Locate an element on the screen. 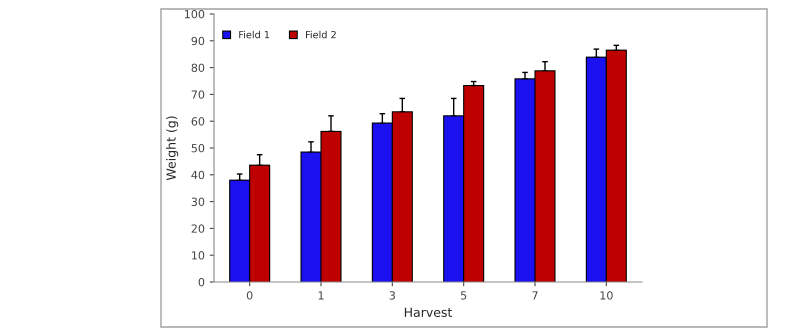  y-axis-title: Weight (g) is located at coordinates (172, 148).